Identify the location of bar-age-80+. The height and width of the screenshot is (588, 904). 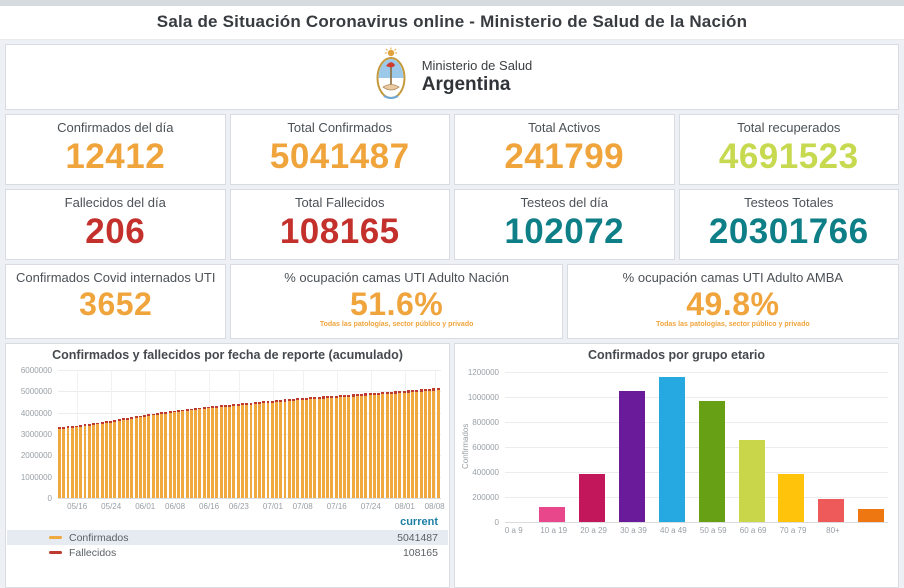
(871, 515).